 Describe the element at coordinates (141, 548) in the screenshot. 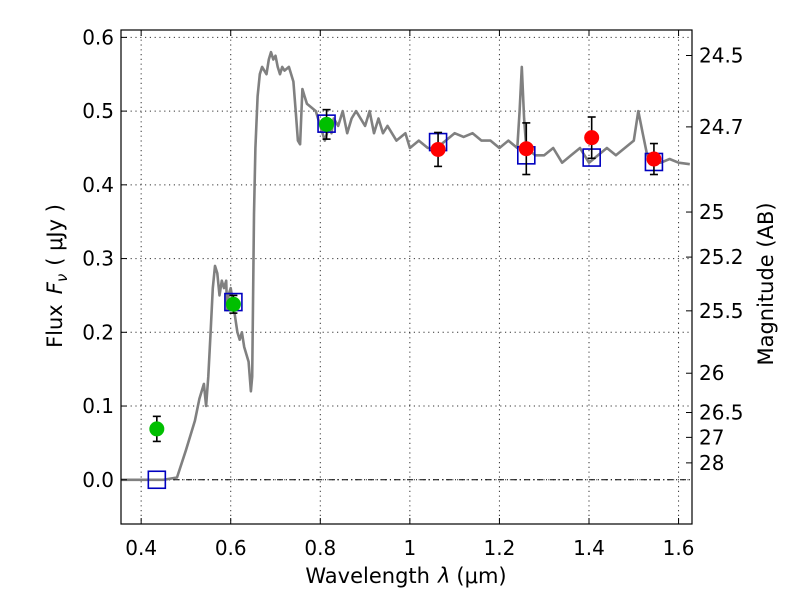

I see `x-tick-label: 0.4` at that location.